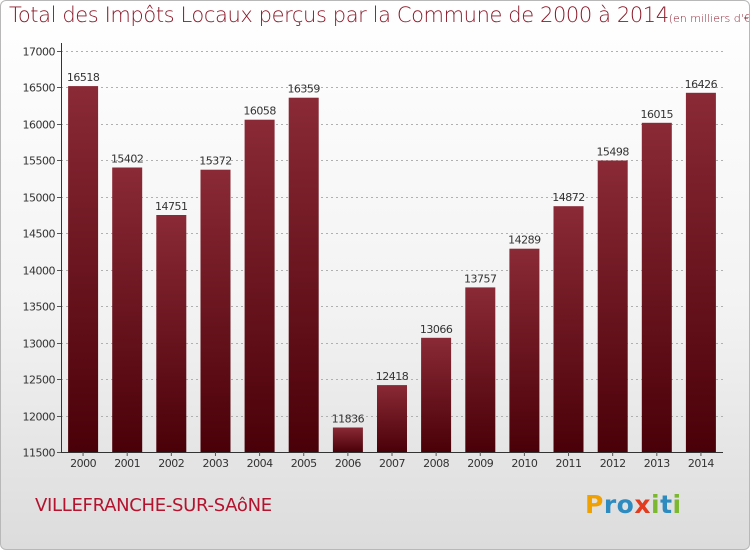 This screenshot has height=550, width=750. Describe the element at coordinates (39, 88) in the screenshot. I see `y-tick-label: 16500` at that location.